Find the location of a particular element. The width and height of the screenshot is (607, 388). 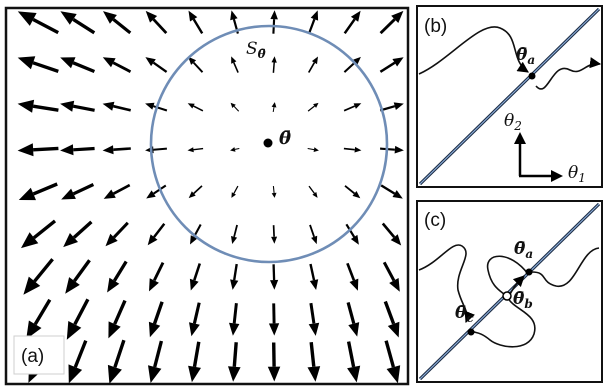

panel-b-curve-right is located at coordinates (568, 73).